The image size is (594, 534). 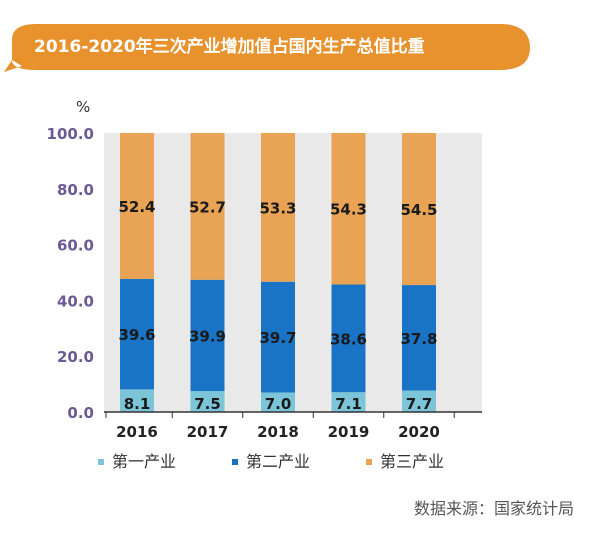 I want to click on data-label: 7.5, so click(x=207, y=404).